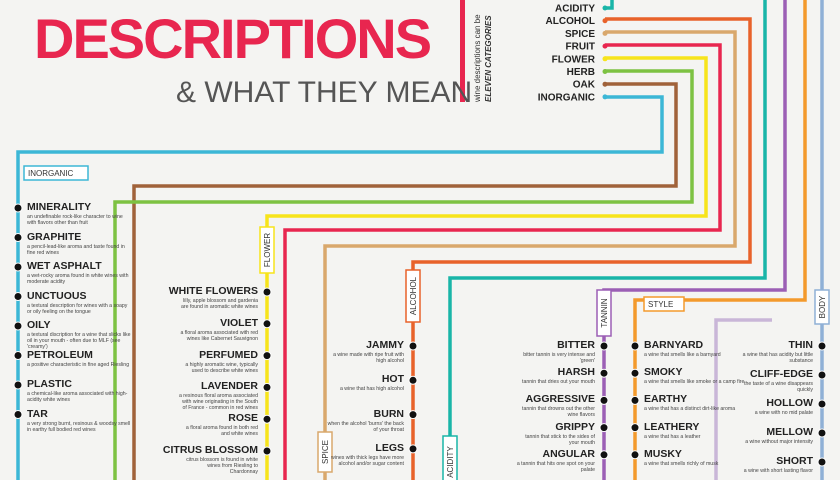 This screenshot has width=840, height=480. What do you see at coordinates (663, 372) in the screenshot?
I see `term: SMOKY` at bounding box center [663, 372].